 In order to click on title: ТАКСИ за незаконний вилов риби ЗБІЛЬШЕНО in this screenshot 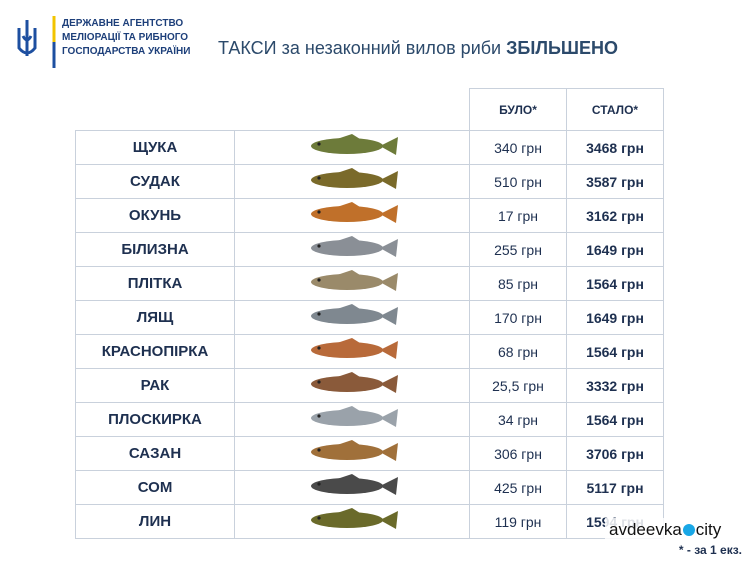, I will do `click(418, 48)`.